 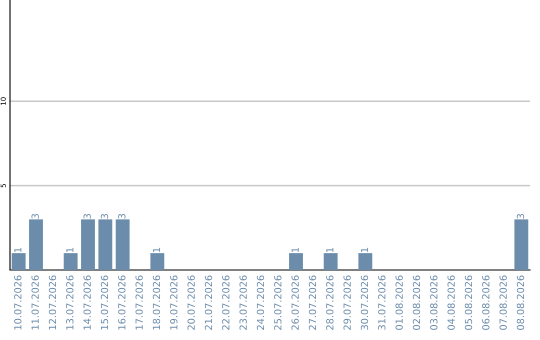 I want to click on x-tick-label: 13.07.2026, so click(x=70, y=302).